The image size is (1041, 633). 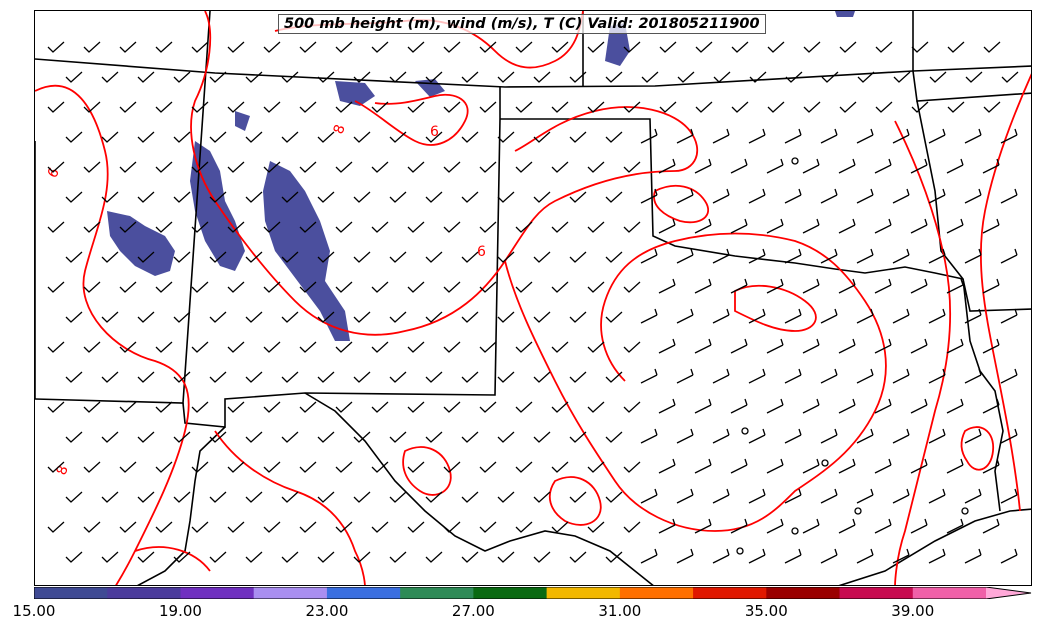 I want to click on contour-label-2: 6, so click(x=481, y=252).